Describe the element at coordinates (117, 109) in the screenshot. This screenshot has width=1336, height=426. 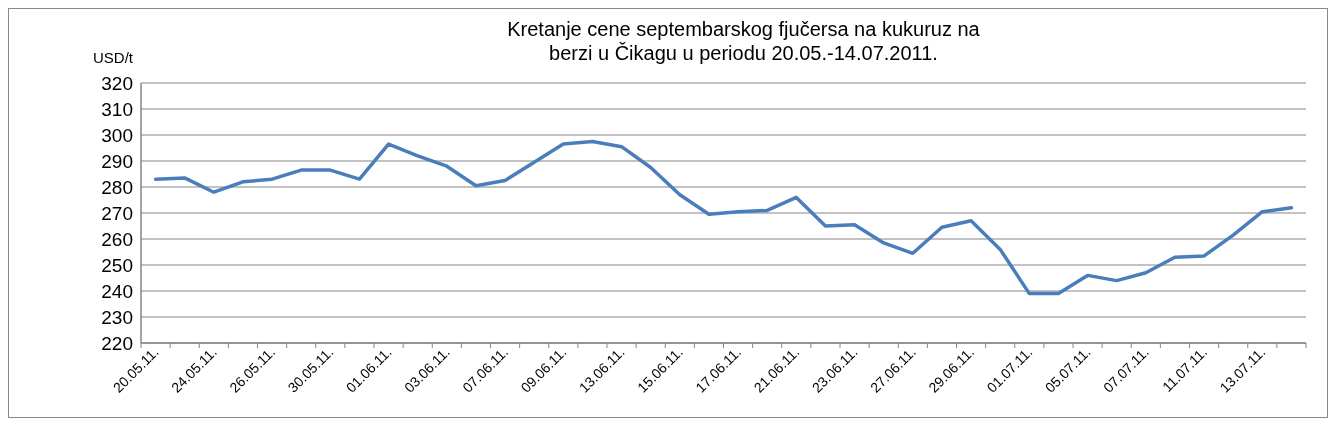
I see `y-tick-label: 310` at that location.